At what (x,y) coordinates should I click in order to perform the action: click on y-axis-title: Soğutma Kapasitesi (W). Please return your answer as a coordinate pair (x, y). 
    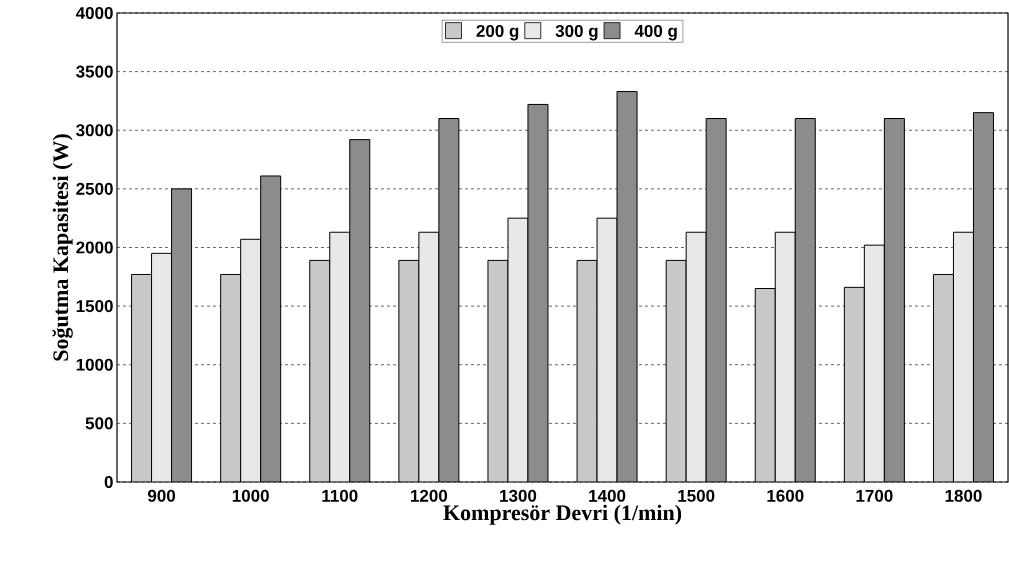
    Looking at the image, I should click on (62, 247).